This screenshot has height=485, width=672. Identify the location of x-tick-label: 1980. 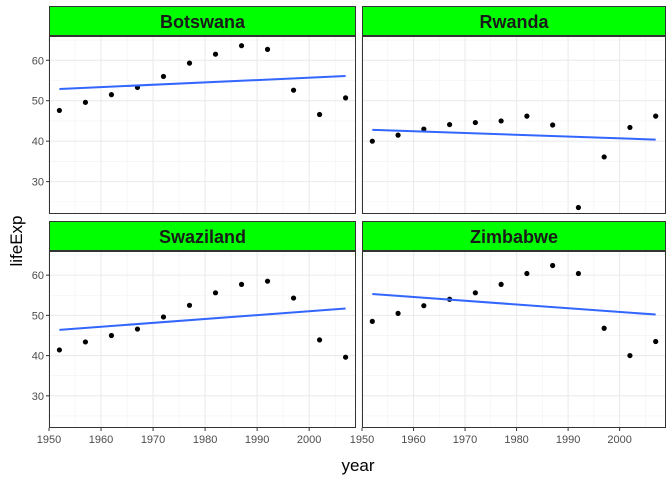
(205, 440).